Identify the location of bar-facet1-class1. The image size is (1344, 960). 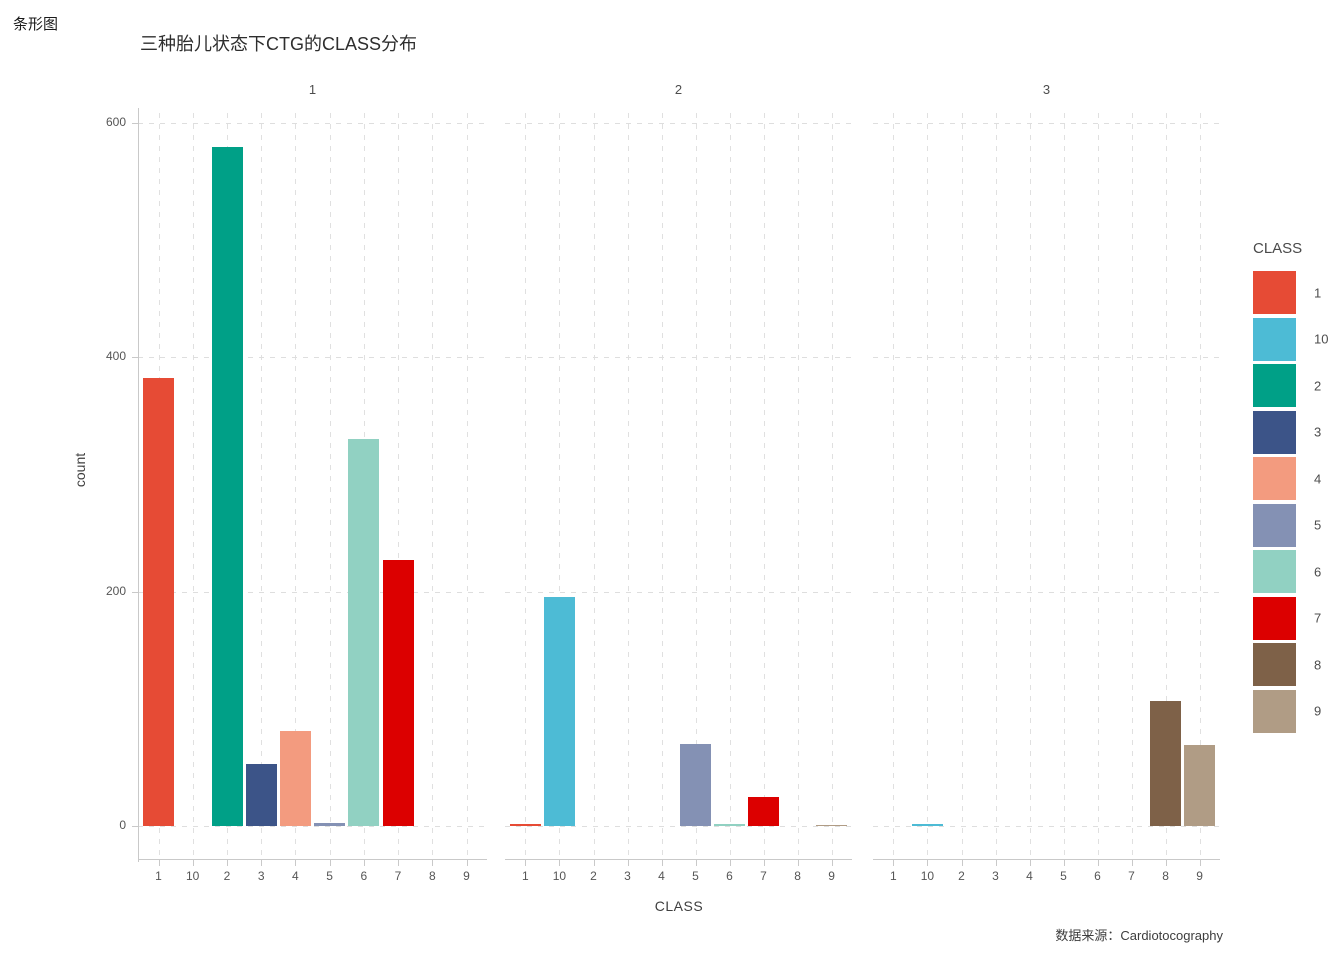
(158, 602).